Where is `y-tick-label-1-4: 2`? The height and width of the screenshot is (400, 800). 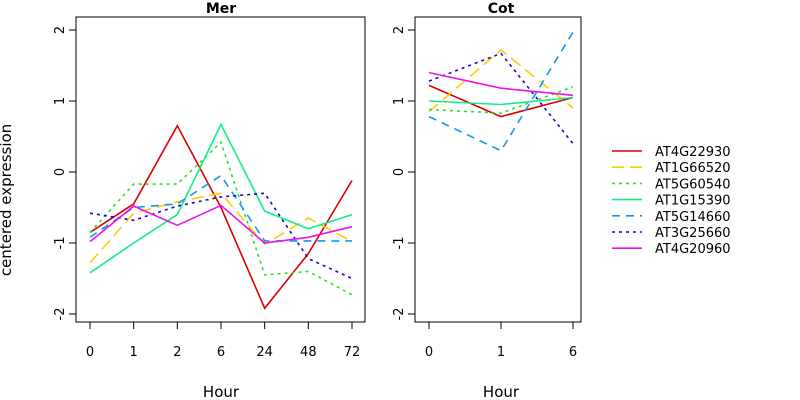 y-tick-label-1-4: 2 is located at coordinates (399, 30).